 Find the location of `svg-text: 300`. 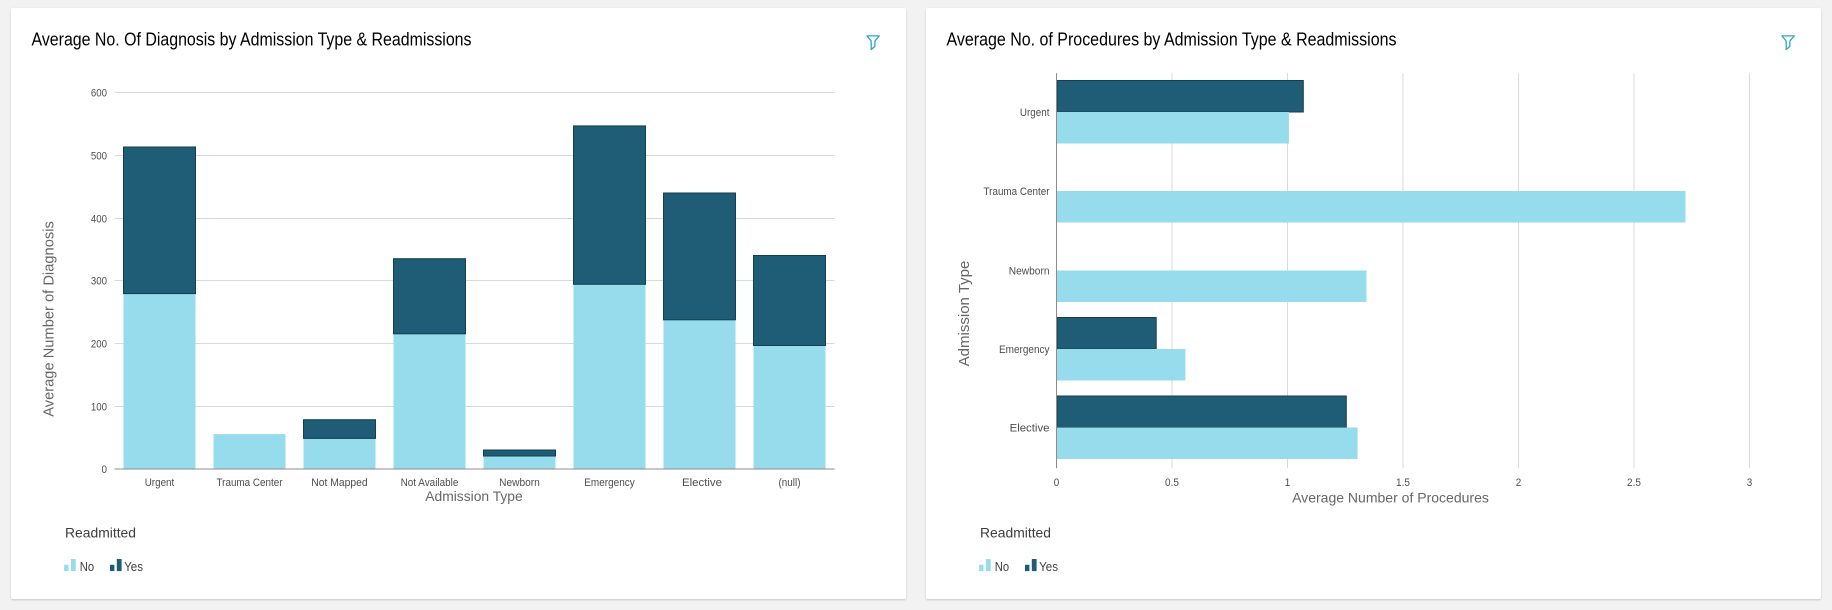

svg-text: 300 is located at coordinates (99, 282).